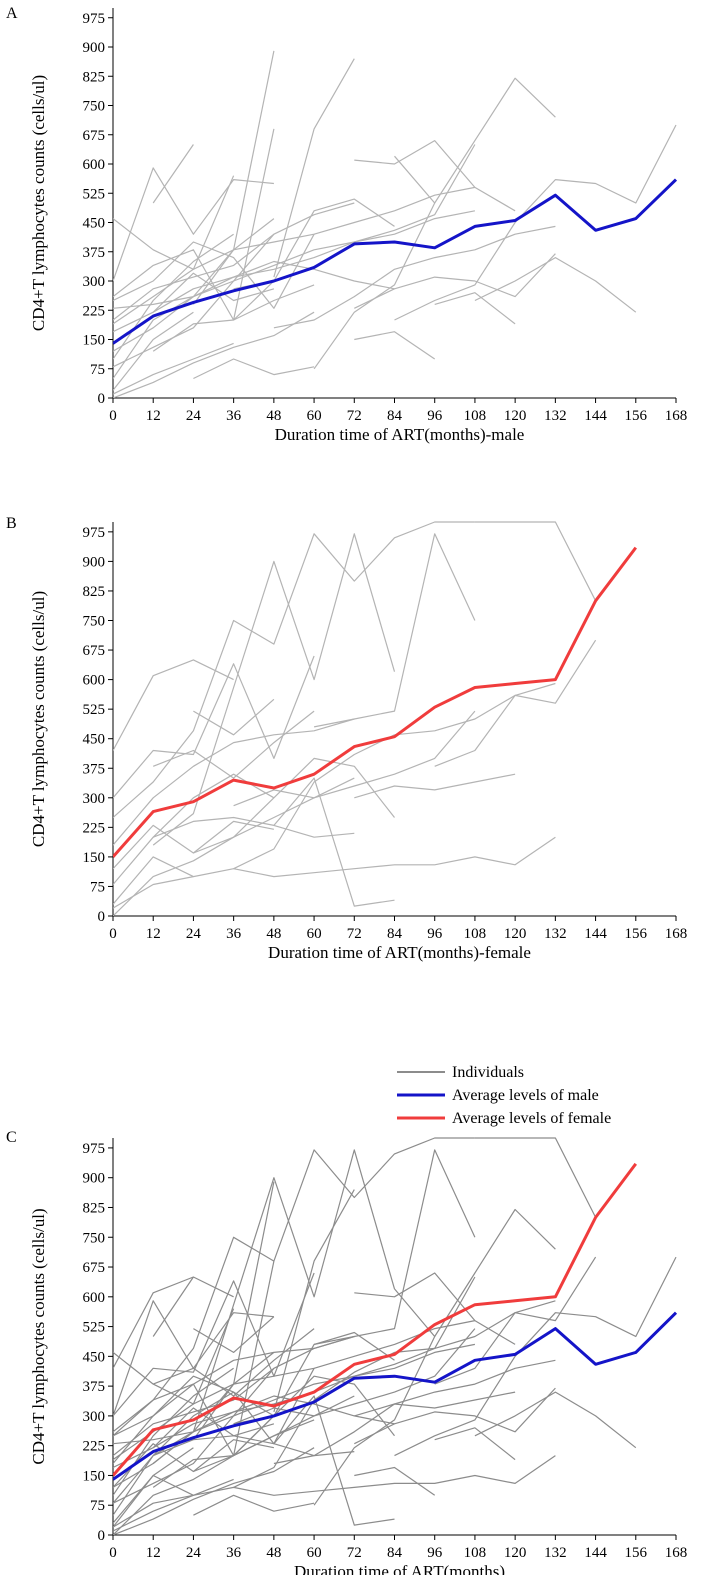 This screenshot has width=725, height=1575. Describe the element at coordinates (595, 416) in the screenshot. I see `x-tick-label: 144` at that location.